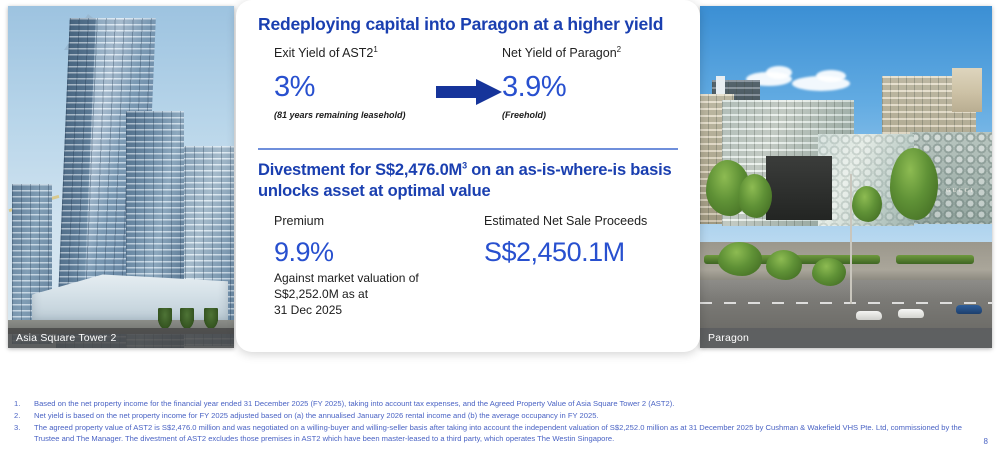 Image resolution: width=1000 pixels, height=454 pixels. I want to click on metric-net-sale-proceeds: Estimated Net Sale Proceeds S$2,450.1M, so click(565, 241).